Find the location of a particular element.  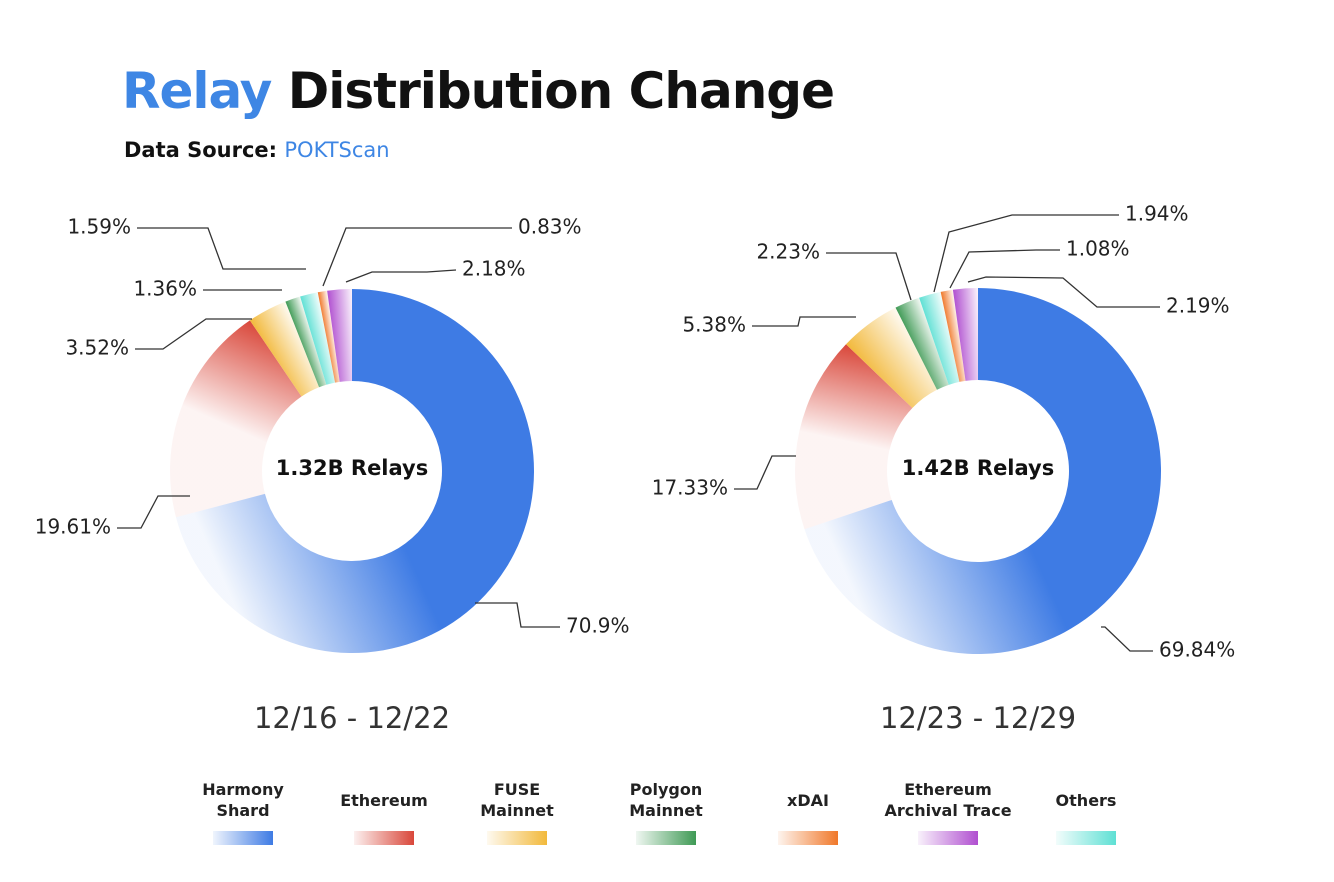

data-label-polygon-mainnet: 2.23% is located at coordinates (788, 252).